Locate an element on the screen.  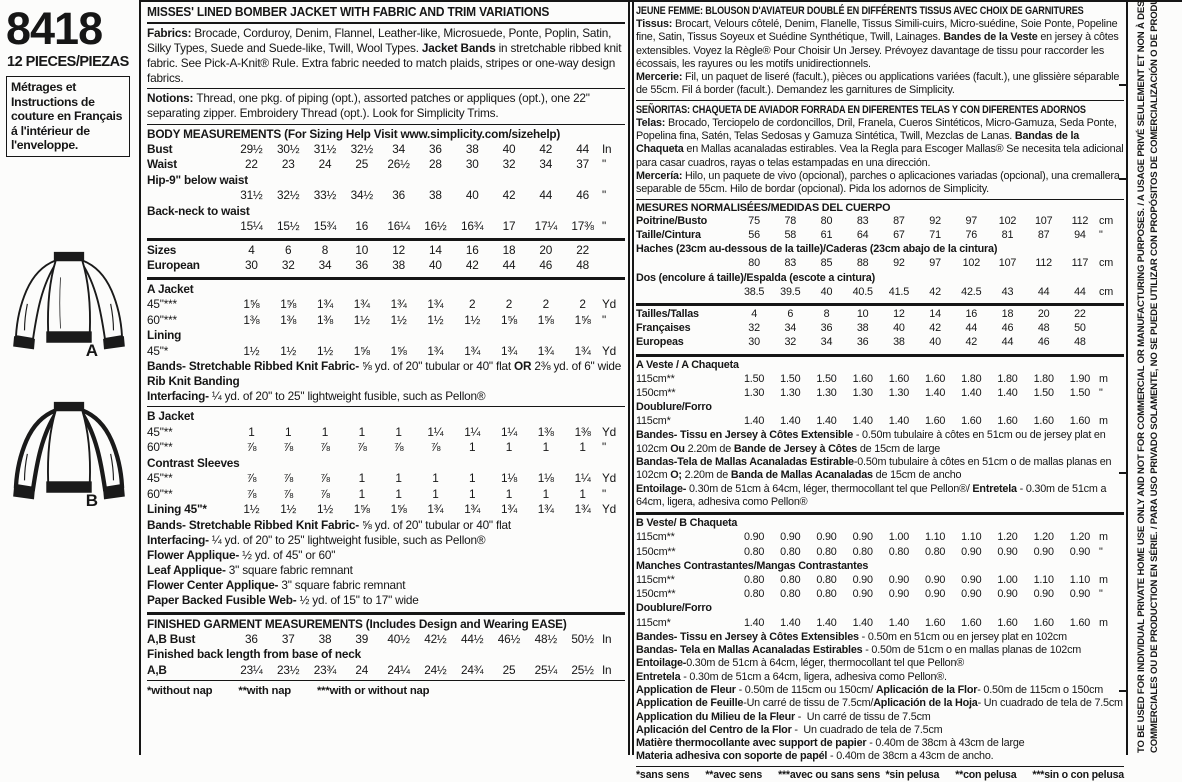
measurement-row: Bust 29½ 30½ 31½ 32½ 34 36 38 40 42 44 In is located at coordinates (386, 150).